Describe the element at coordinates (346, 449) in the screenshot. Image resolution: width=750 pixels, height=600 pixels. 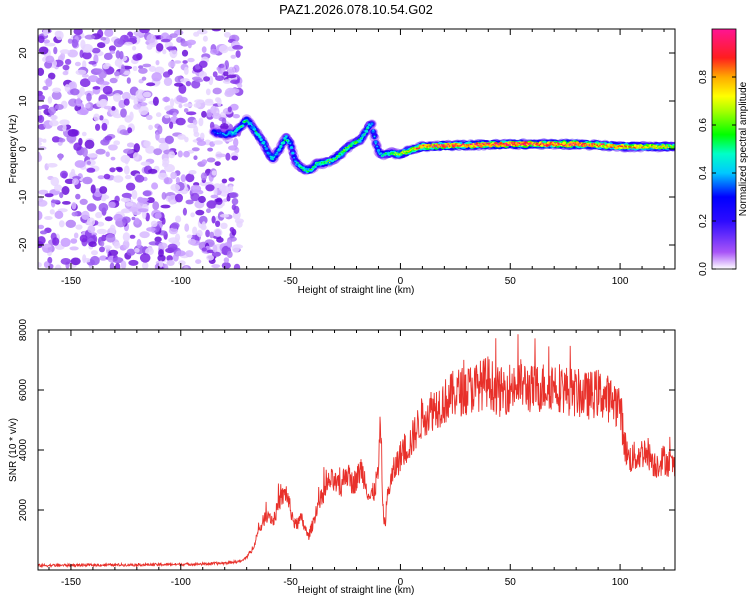
I see `snr-y-tick: 4000` at that location.